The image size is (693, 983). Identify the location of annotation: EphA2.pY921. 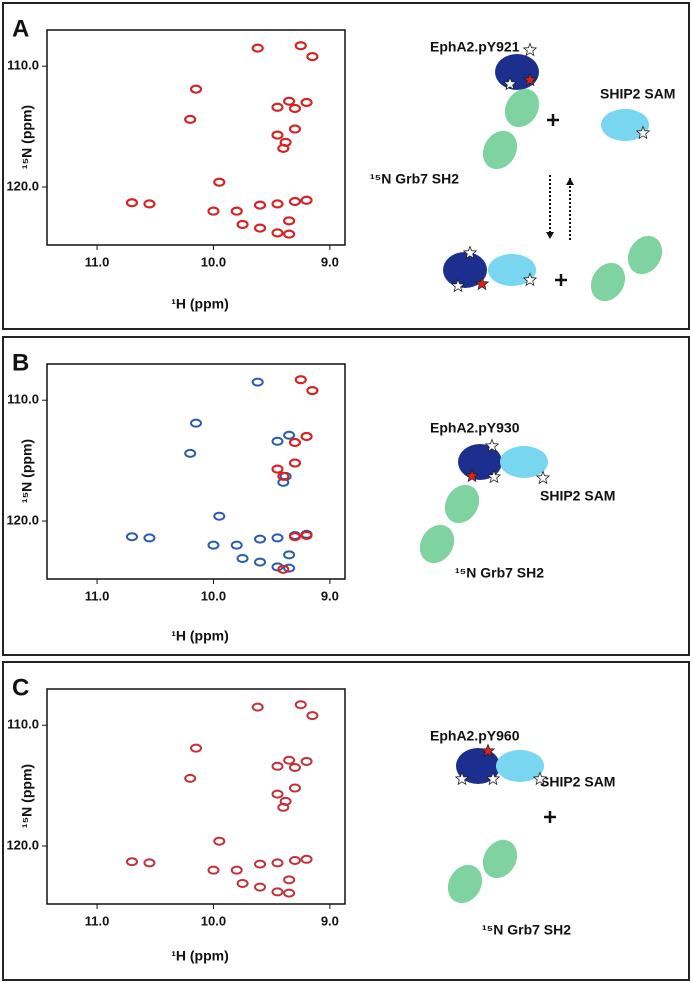
(475, 47).